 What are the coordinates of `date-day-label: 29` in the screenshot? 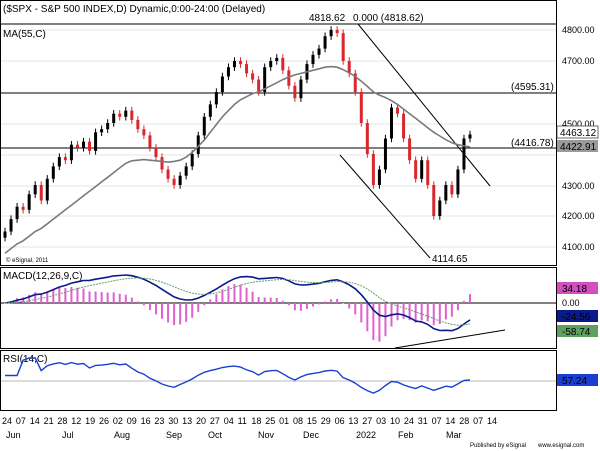 It's located at (326, 421).